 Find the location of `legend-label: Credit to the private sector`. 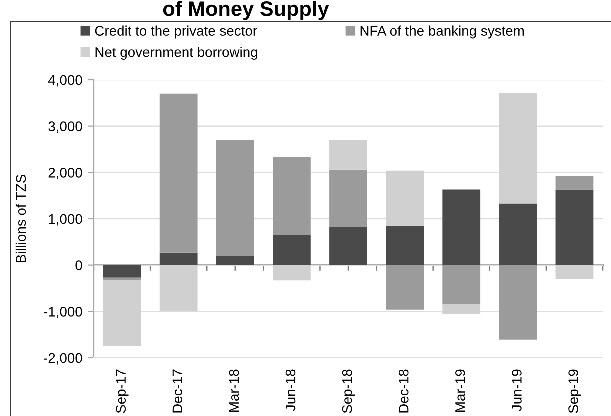

legend-label: Credit to the private sector is located at coordinates (176, 32).